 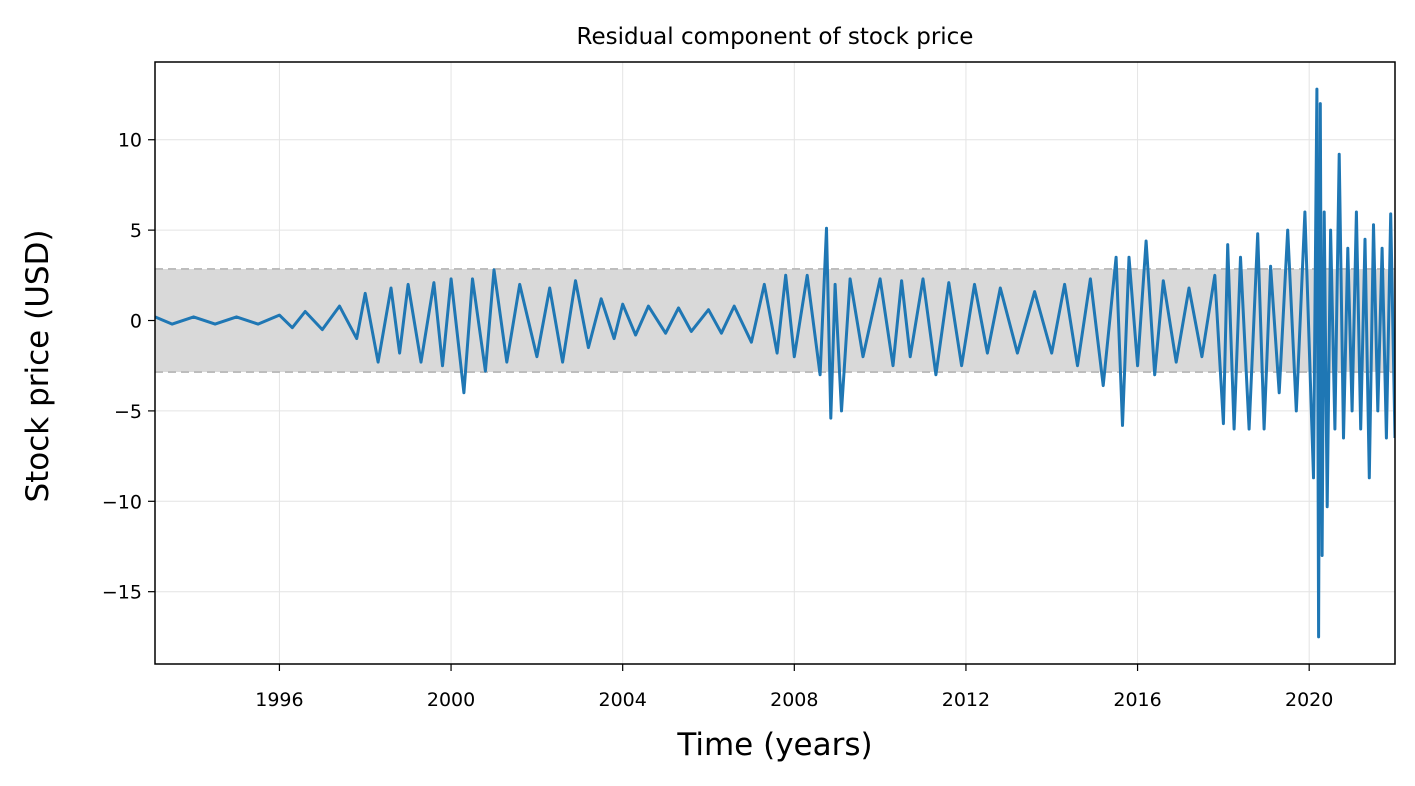 I want to click on x-tick-label: 2012, so click(x=966, y=700).